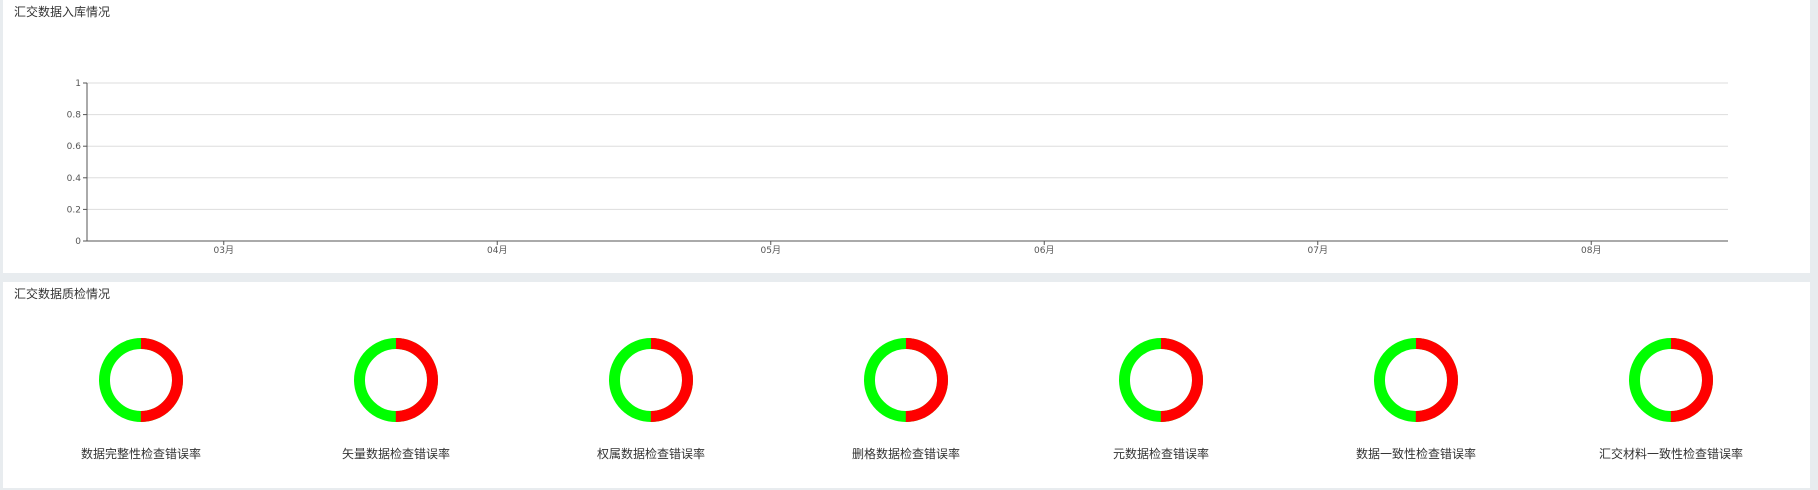 This screenshot has width=1818, height=490. I want to click on x-tick-label: 03月, so click(224, 250).